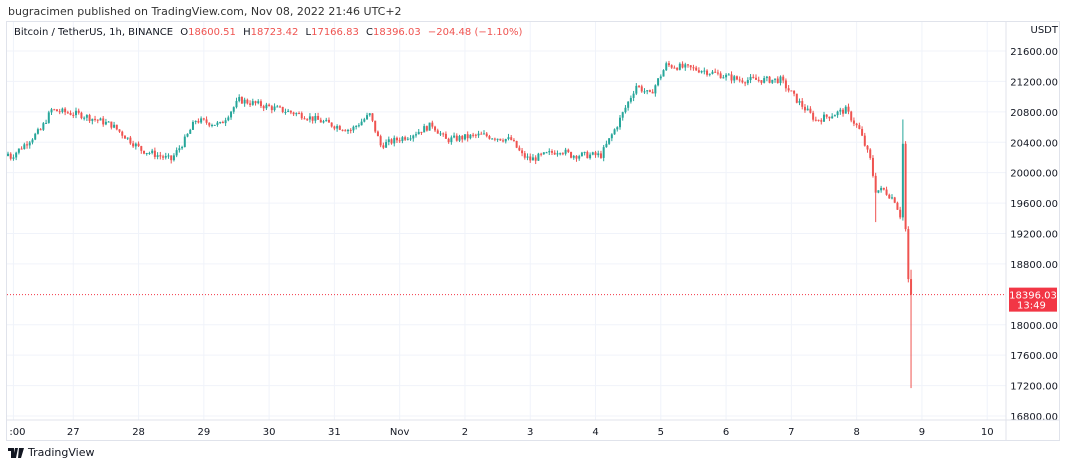  What do you see at coordinates (203, 432) in the screenshot?
I see `time-tick-label: 29` at bounding box center [203, 432].